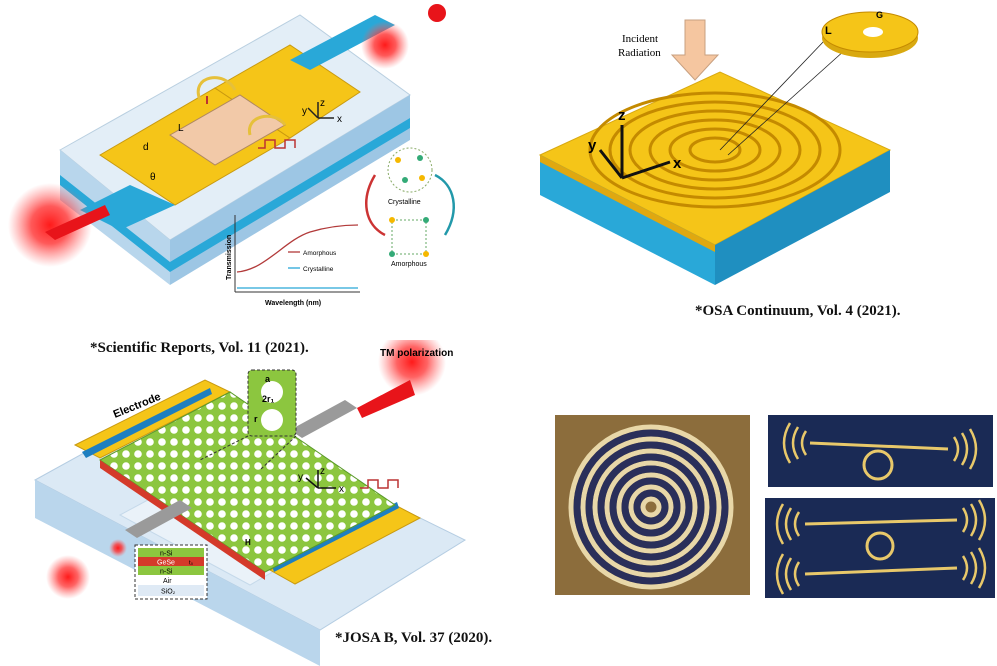 The width and height of the screenshot is (997, 666). I want to click on svg-text: a, so click(268, 379).